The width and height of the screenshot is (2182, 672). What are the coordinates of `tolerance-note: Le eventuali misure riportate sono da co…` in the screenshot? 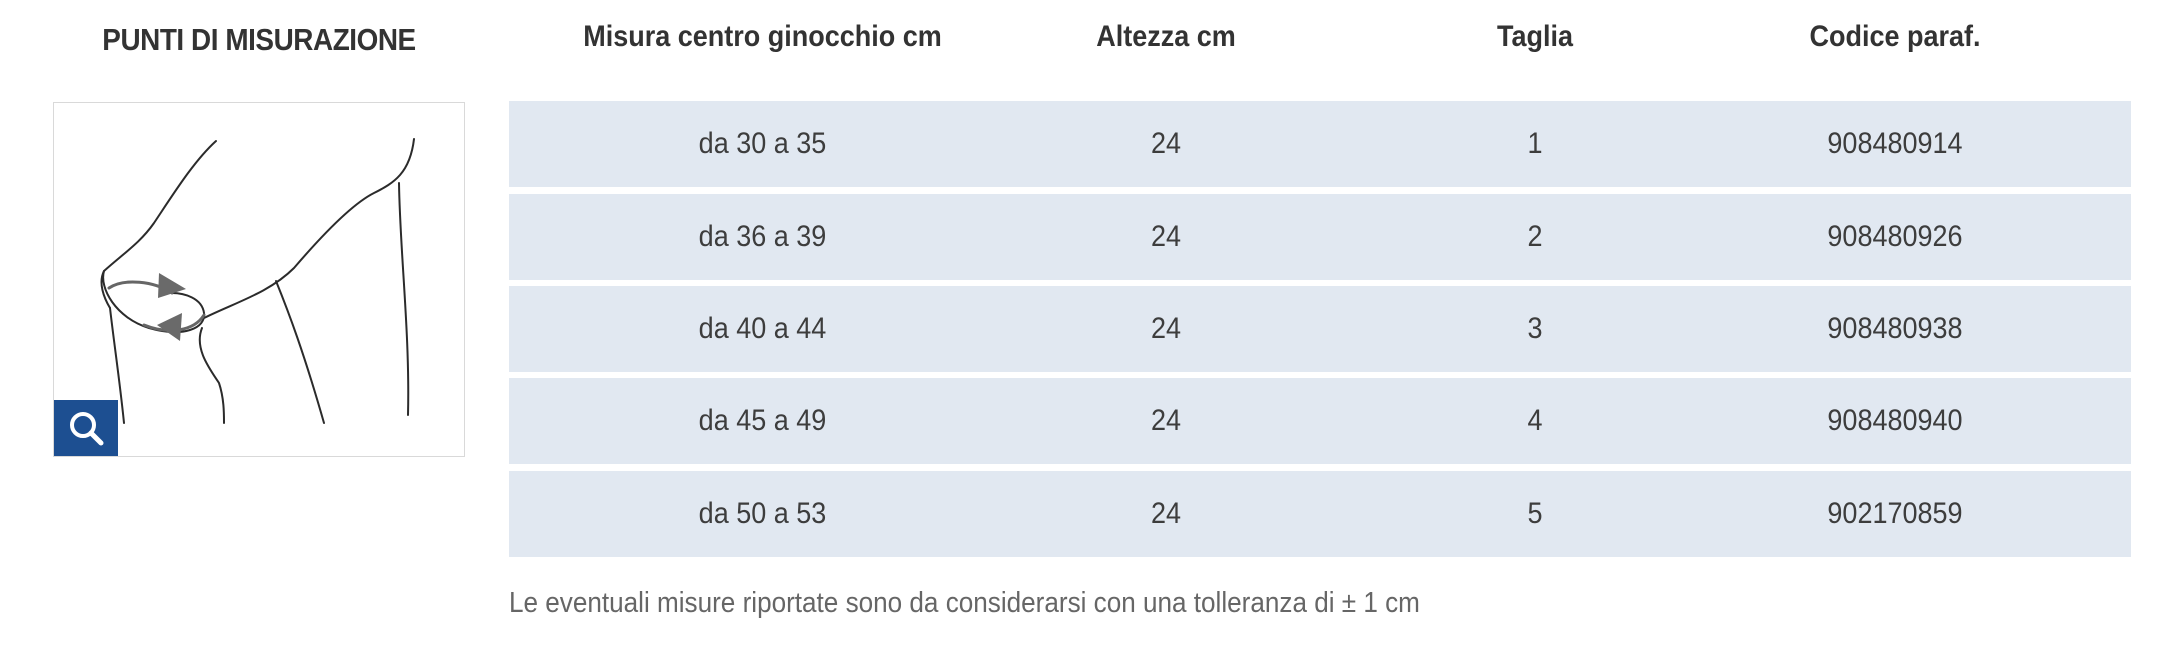 It's located at (964, 603).